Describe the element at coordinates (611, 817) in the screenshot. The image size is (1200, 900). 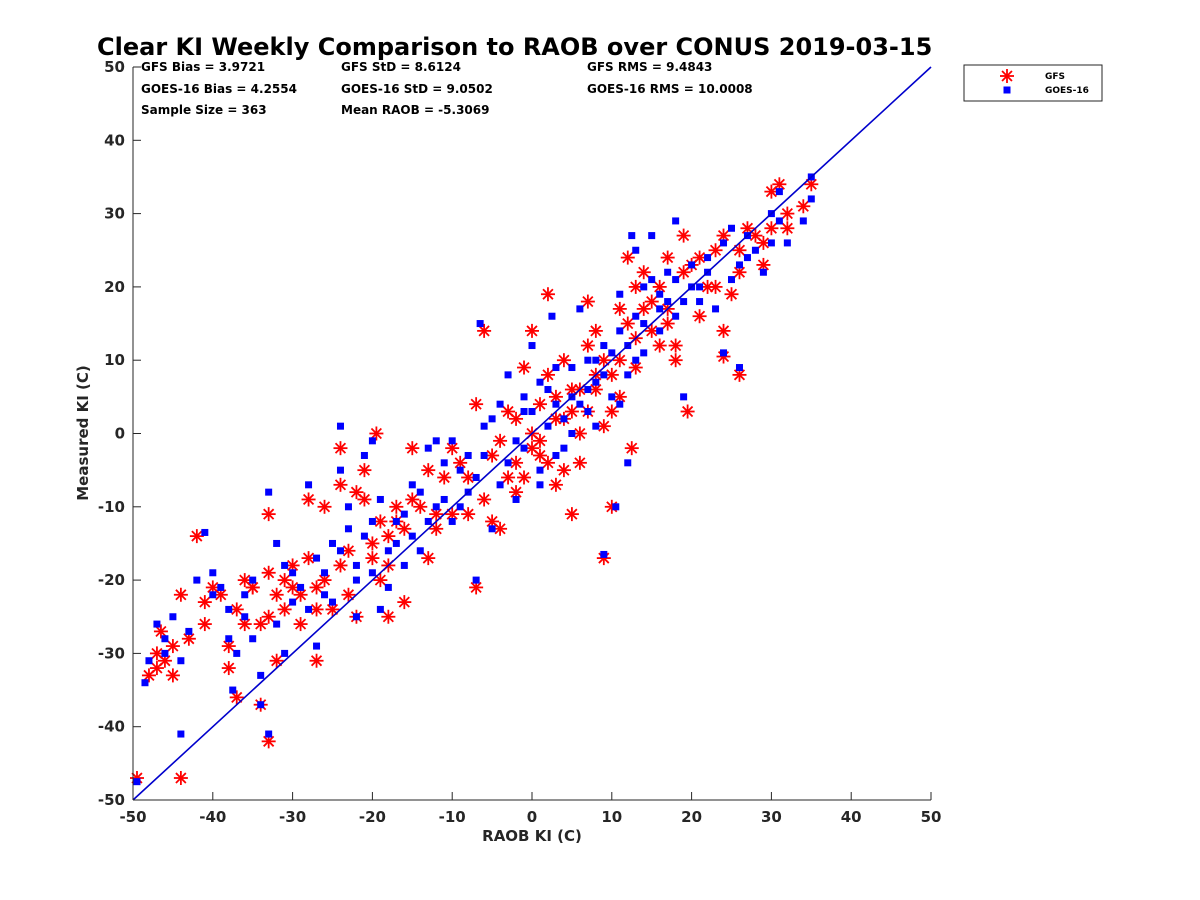
I see `x-tick-label-6: 10` at that location.